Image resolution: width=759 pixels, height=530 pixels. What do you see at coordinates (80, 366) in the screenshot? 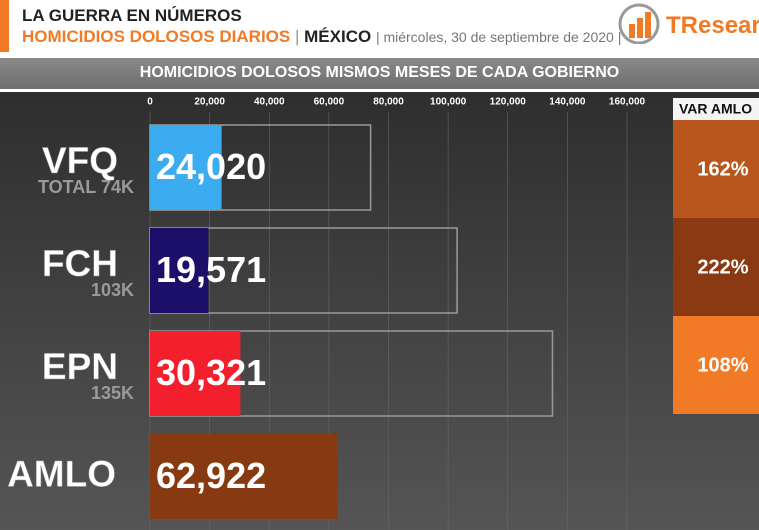
I see `category-label: EPN` at bounding box center [80, 366].